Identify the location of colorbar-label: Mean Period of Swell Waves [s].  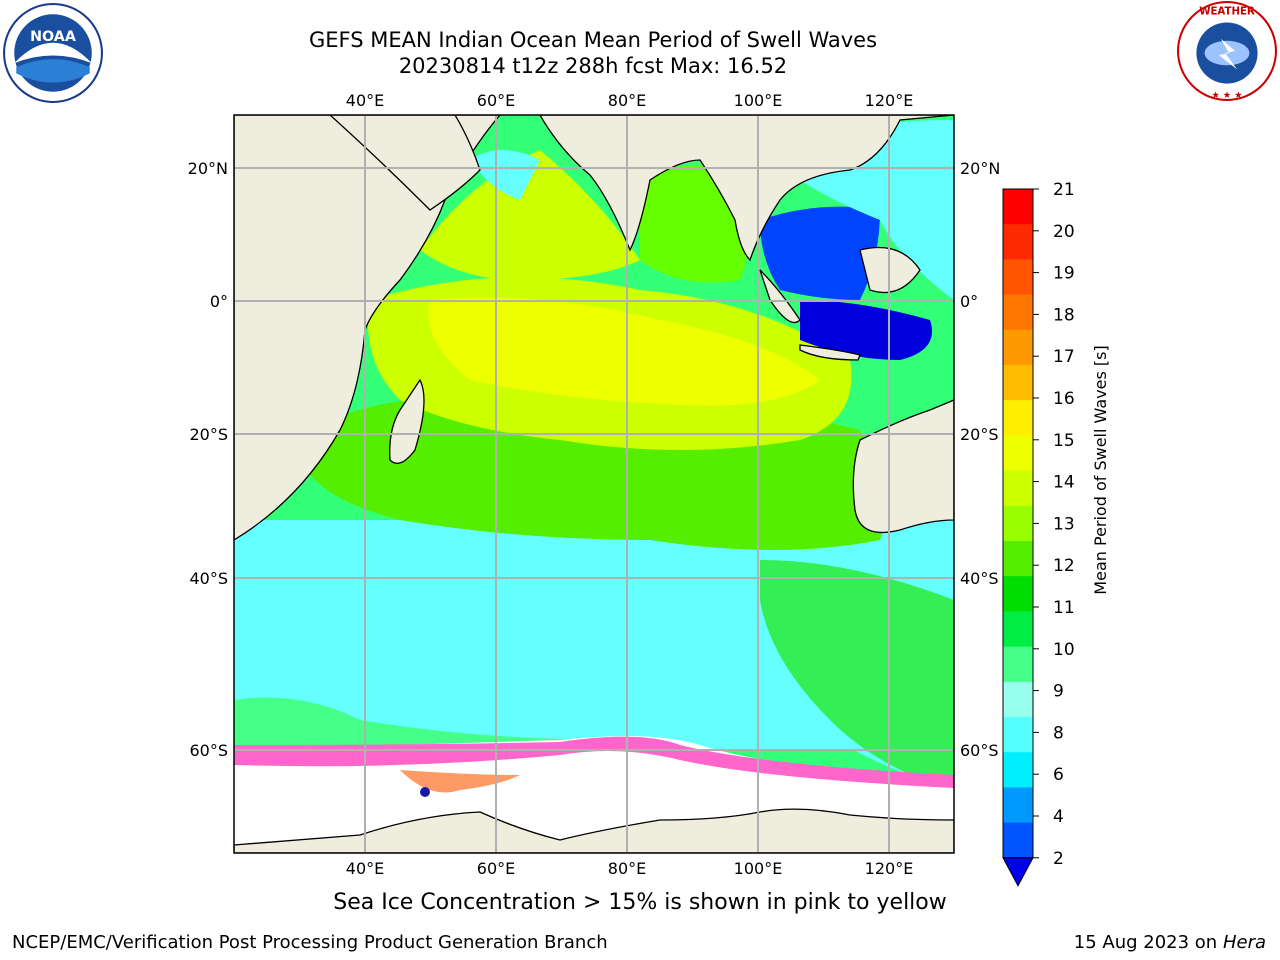
(1100, 469).